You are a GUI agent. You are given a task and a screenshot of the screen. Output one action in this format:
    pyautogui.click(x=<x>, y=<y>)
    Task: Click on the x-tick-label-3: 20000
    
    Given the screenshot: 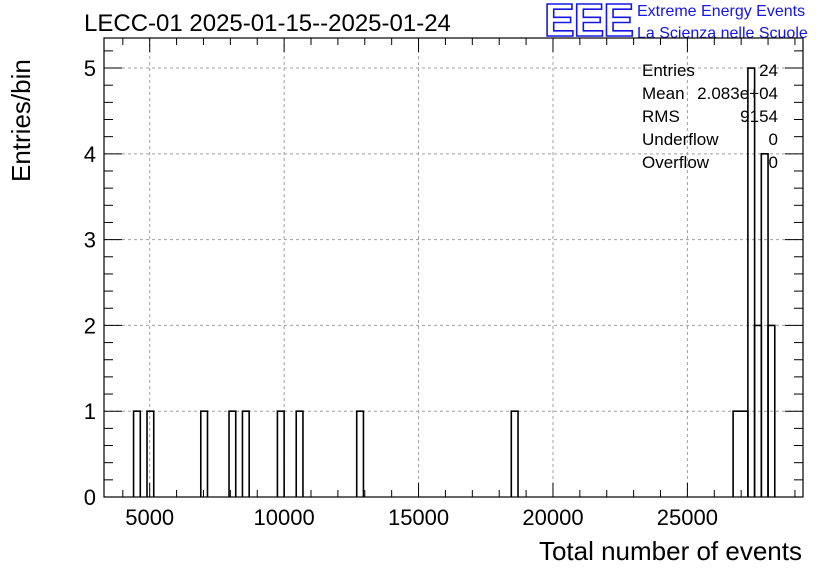 What is the action you would take?
    pyautogui.click(x=552, y=517)
    